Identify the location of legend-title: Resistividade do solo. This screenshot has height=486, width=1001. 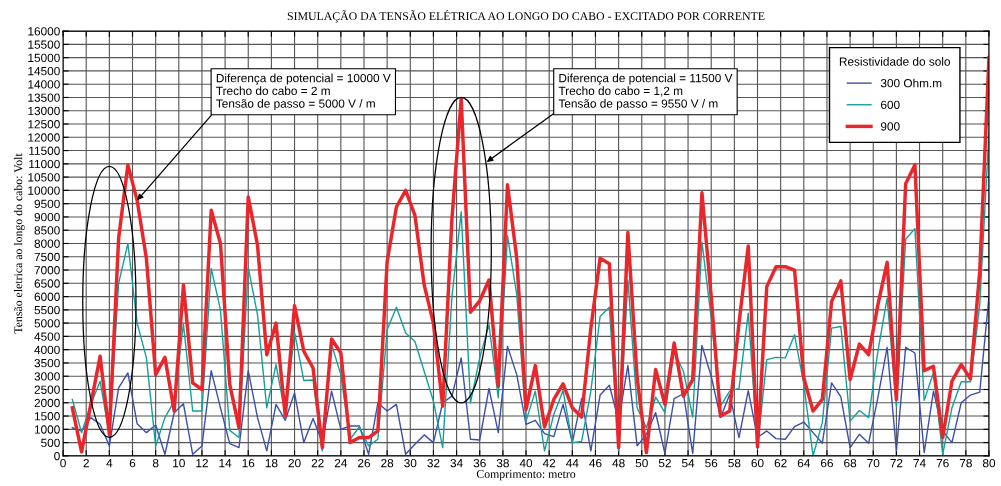
(894, 61).